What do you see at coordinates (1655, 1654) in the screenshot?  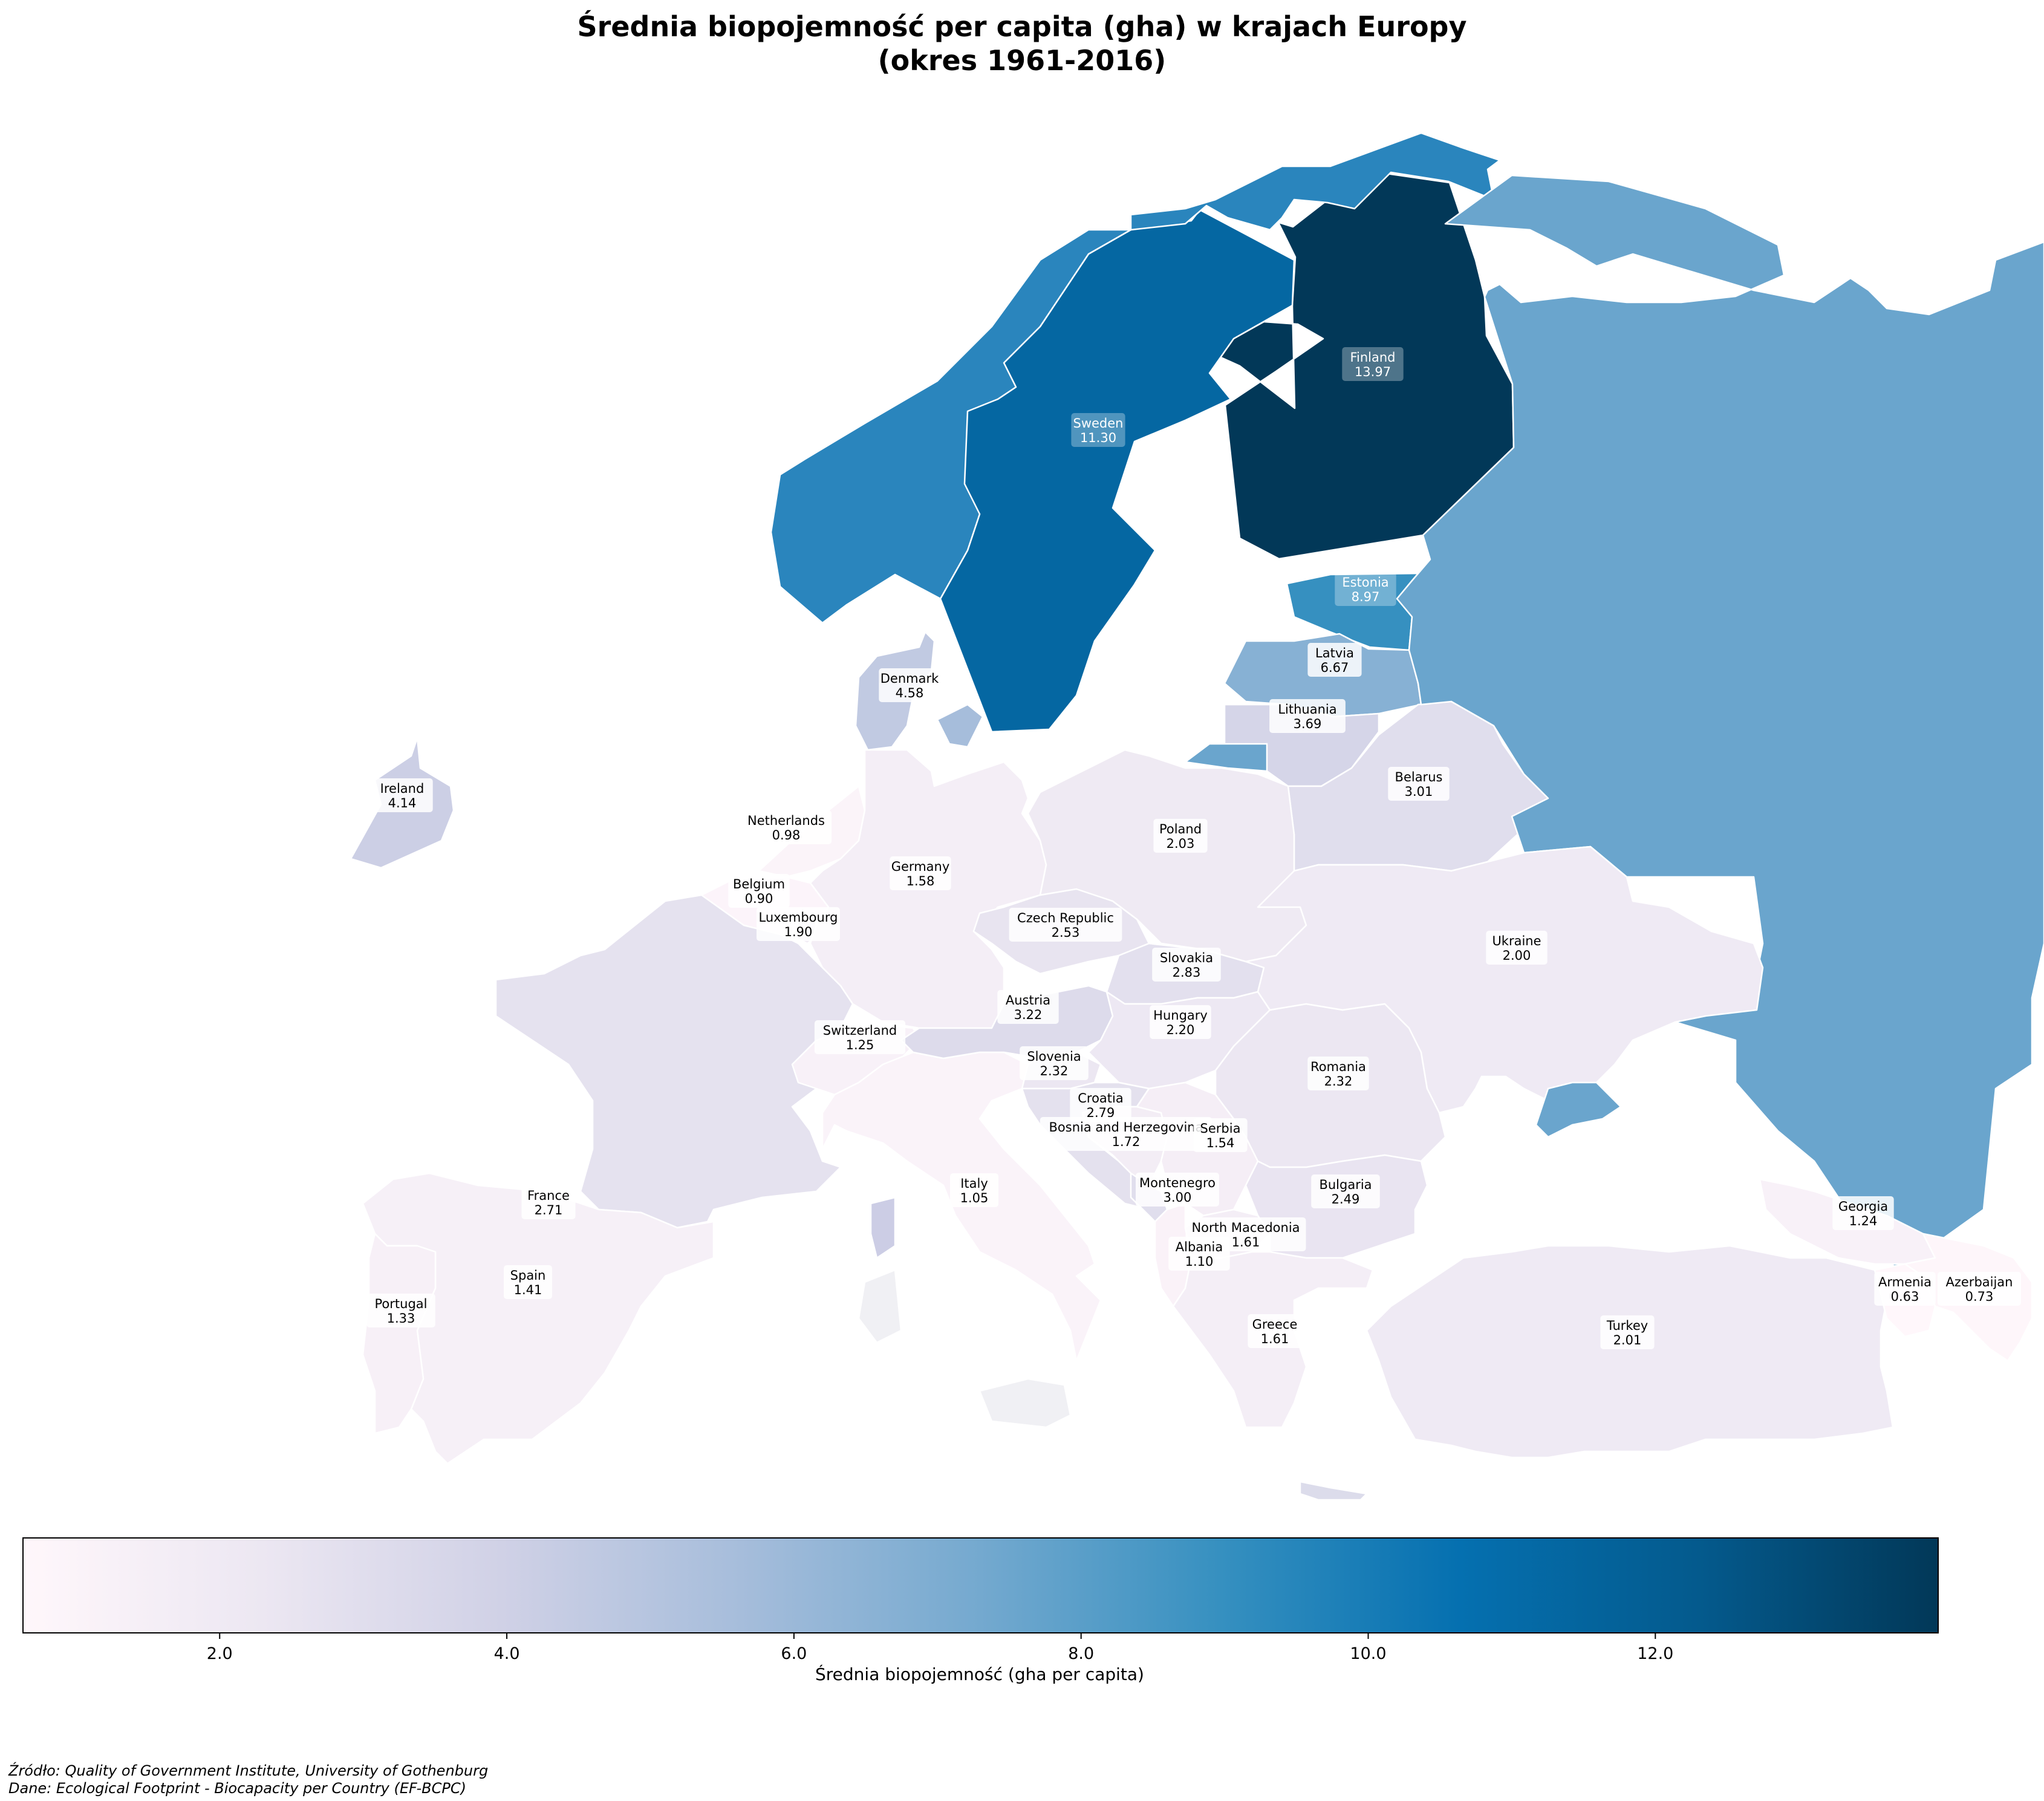 I see `colorbar-tick-label: 12.0` at bounding box center [1655, 1654].